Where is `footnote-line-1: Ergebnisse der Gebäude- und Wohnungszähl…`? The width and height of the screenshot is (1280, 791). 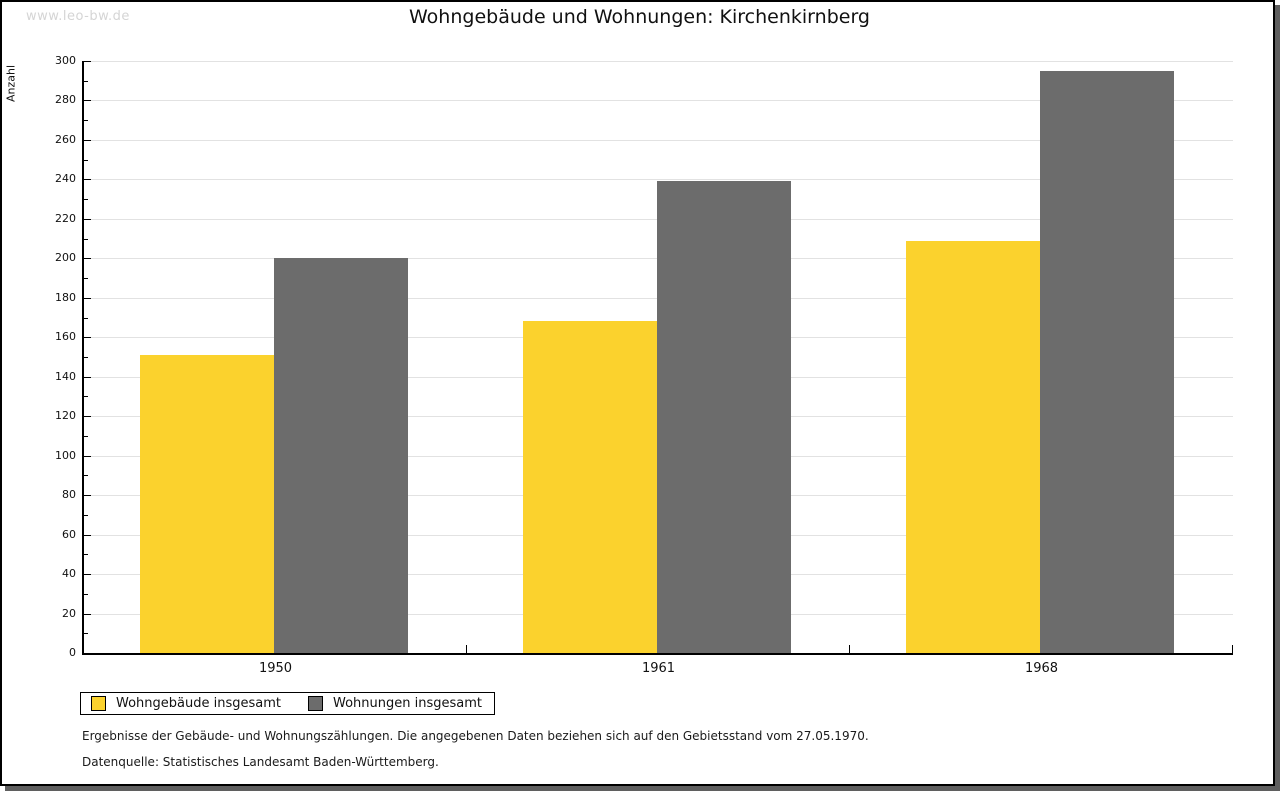 footnote-line-1: Ergebnisse der Gebäude- und Wohnungszähl… is located at coordinates (475, 736).